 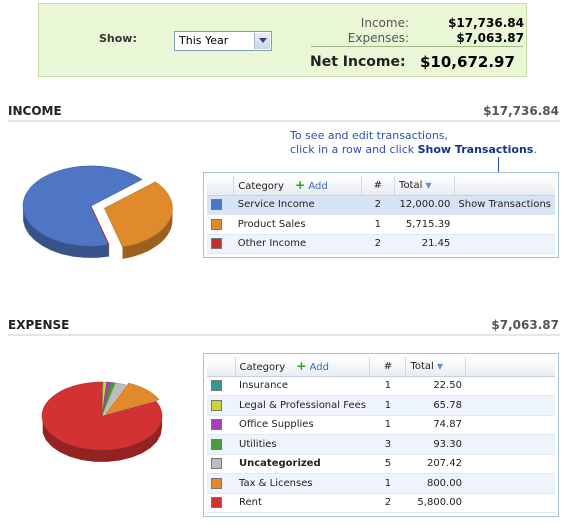 What do you see at coordinates (297, 205) in the screenshot?
I see `category-name: Service Income` at bounding box center [297, 205].